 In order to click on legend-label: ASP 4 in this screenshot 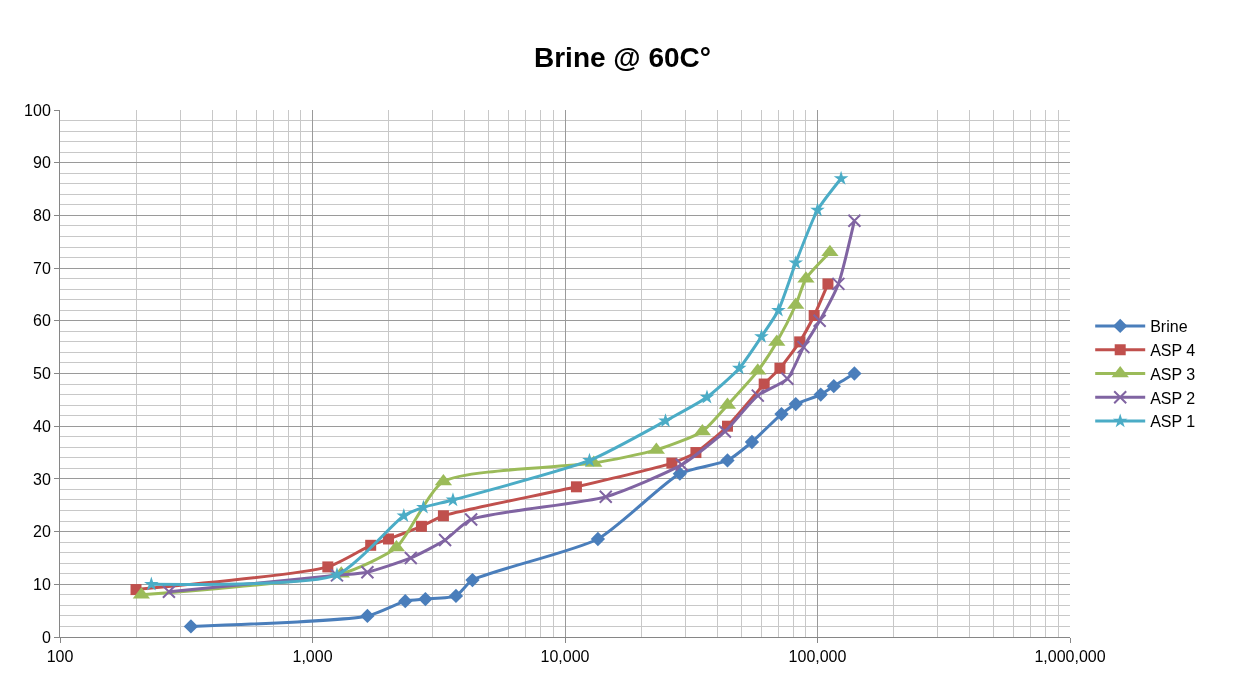, I will do `click(1173, 350)`.